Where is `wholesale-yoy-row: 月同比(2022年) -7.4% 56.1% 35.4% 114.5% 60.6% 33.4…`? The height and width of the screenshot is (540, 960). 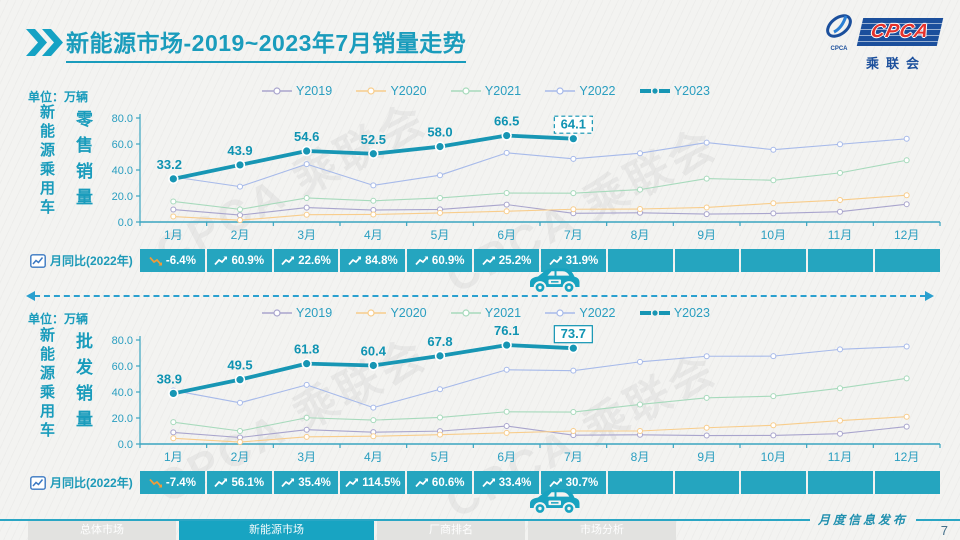
wholesale-yoy-row: 月同比(2022年) -7.4% 56.1% 35.4% 114.5% 60.6% 33.4… is located at coordinates (485, 482).